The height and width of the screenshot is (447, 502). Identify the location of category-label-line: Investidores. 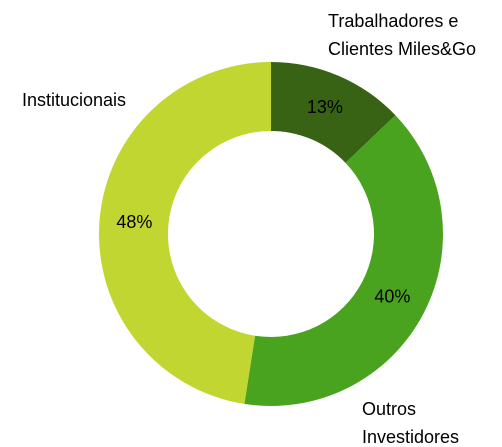
(410, 437).